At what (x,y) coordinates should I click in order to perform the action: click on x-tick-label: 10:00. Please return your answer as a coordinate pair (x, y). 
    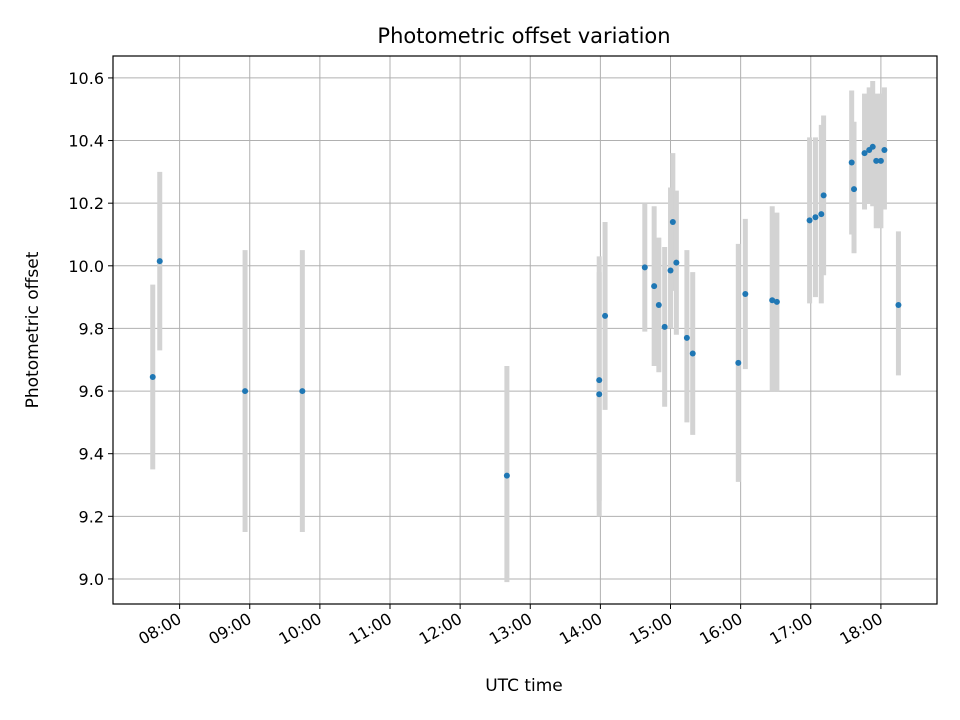
    Looking at the image, I should click on (299, 629).